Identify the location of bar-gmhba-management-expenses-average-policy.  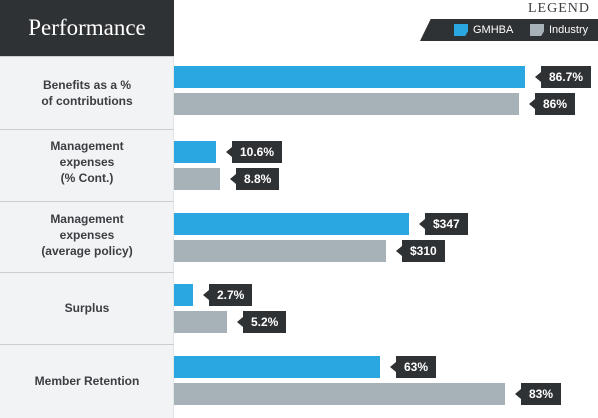
(291, 224).